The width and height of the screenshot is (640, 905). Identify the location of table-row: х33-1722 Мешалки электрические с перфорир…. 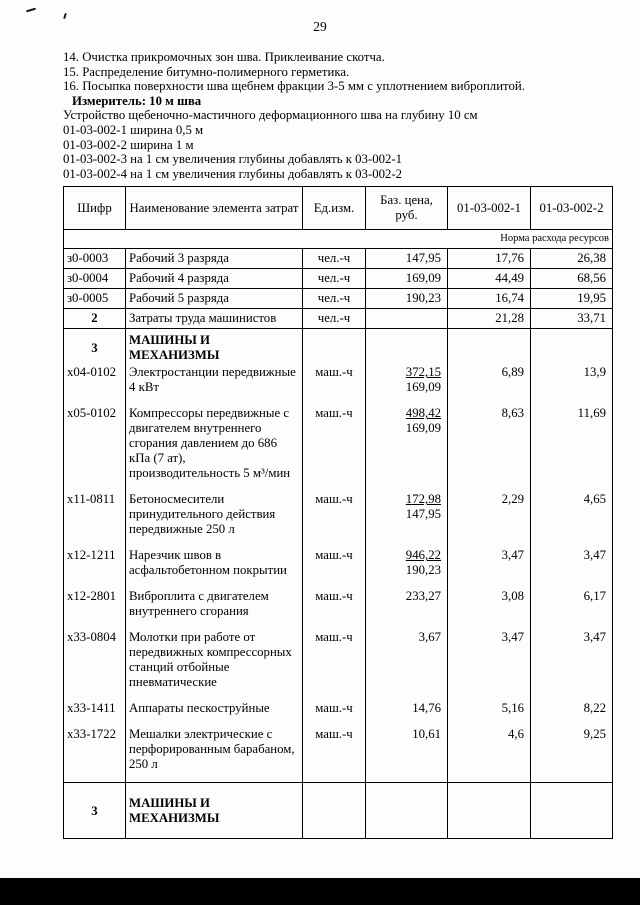
(338, 755).